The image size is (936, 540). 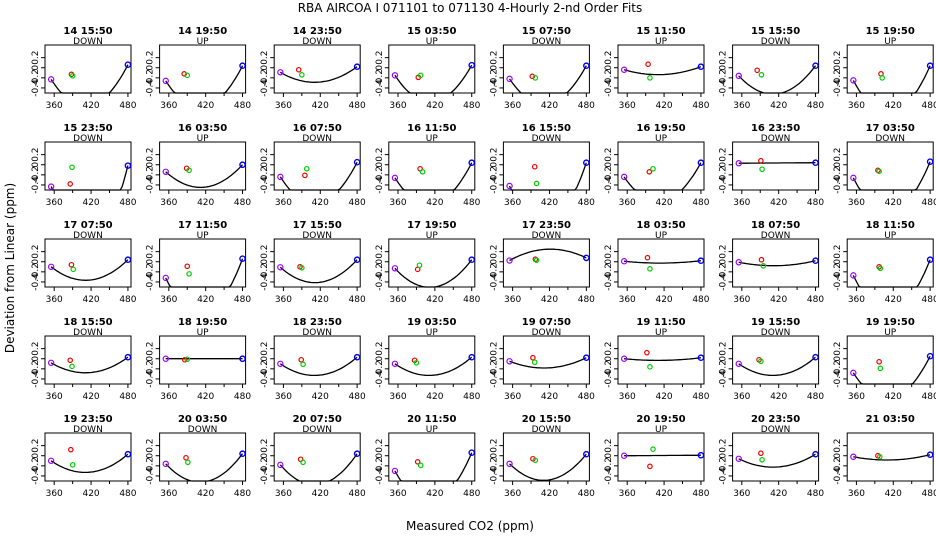 I want to click on panel-title: 18 23:50, so click(x=317, y=322).